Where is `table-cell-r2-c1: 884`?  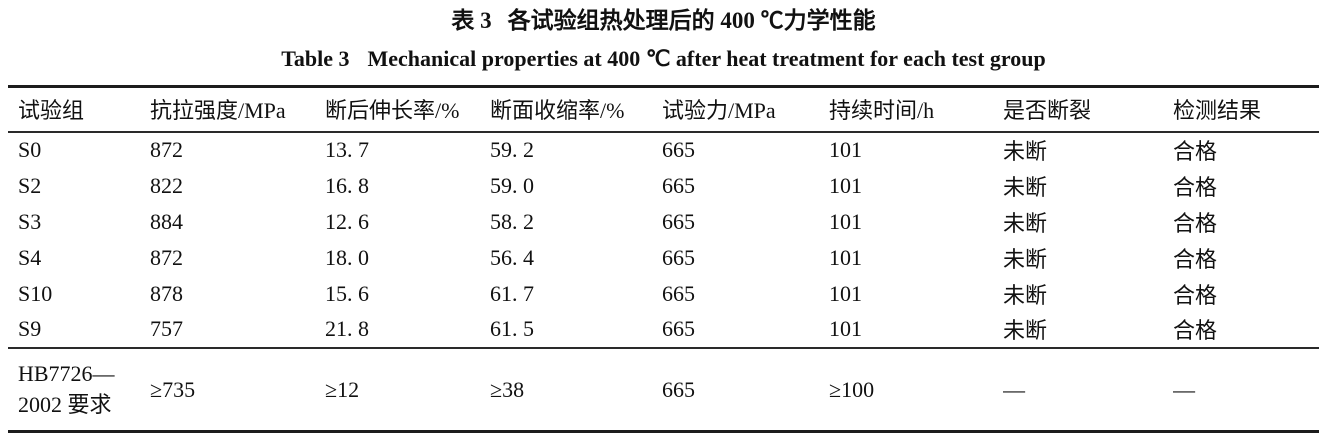 table-cell-r2-c1: 884 is located at coordinates (166, 221).